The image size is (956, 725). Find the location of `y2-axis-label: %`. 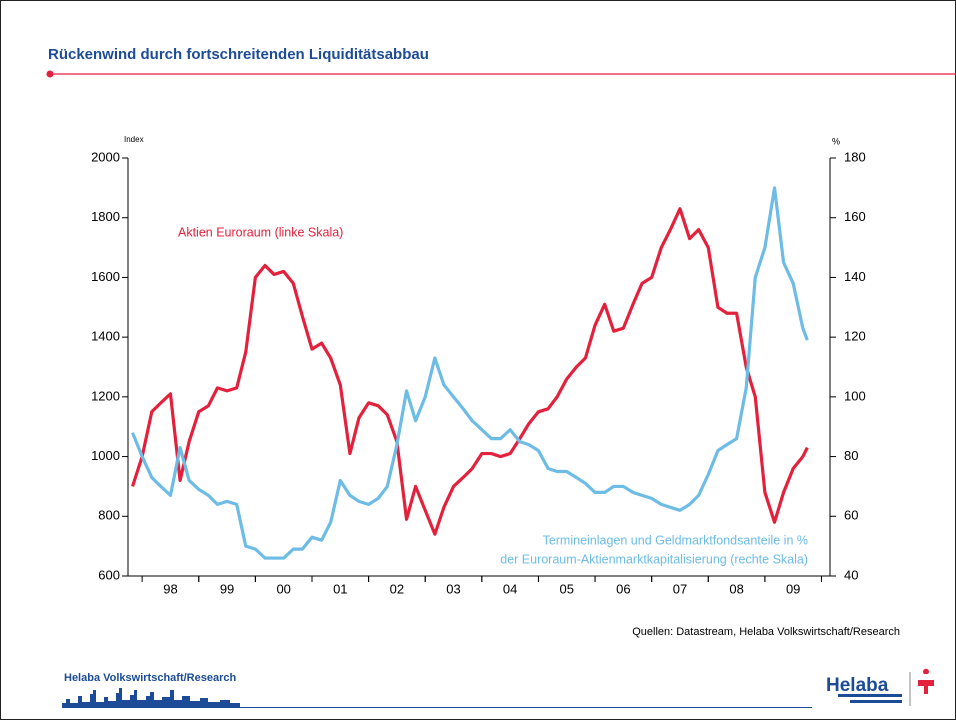

y2-axis-label: % is located at coordinates (836, 141).